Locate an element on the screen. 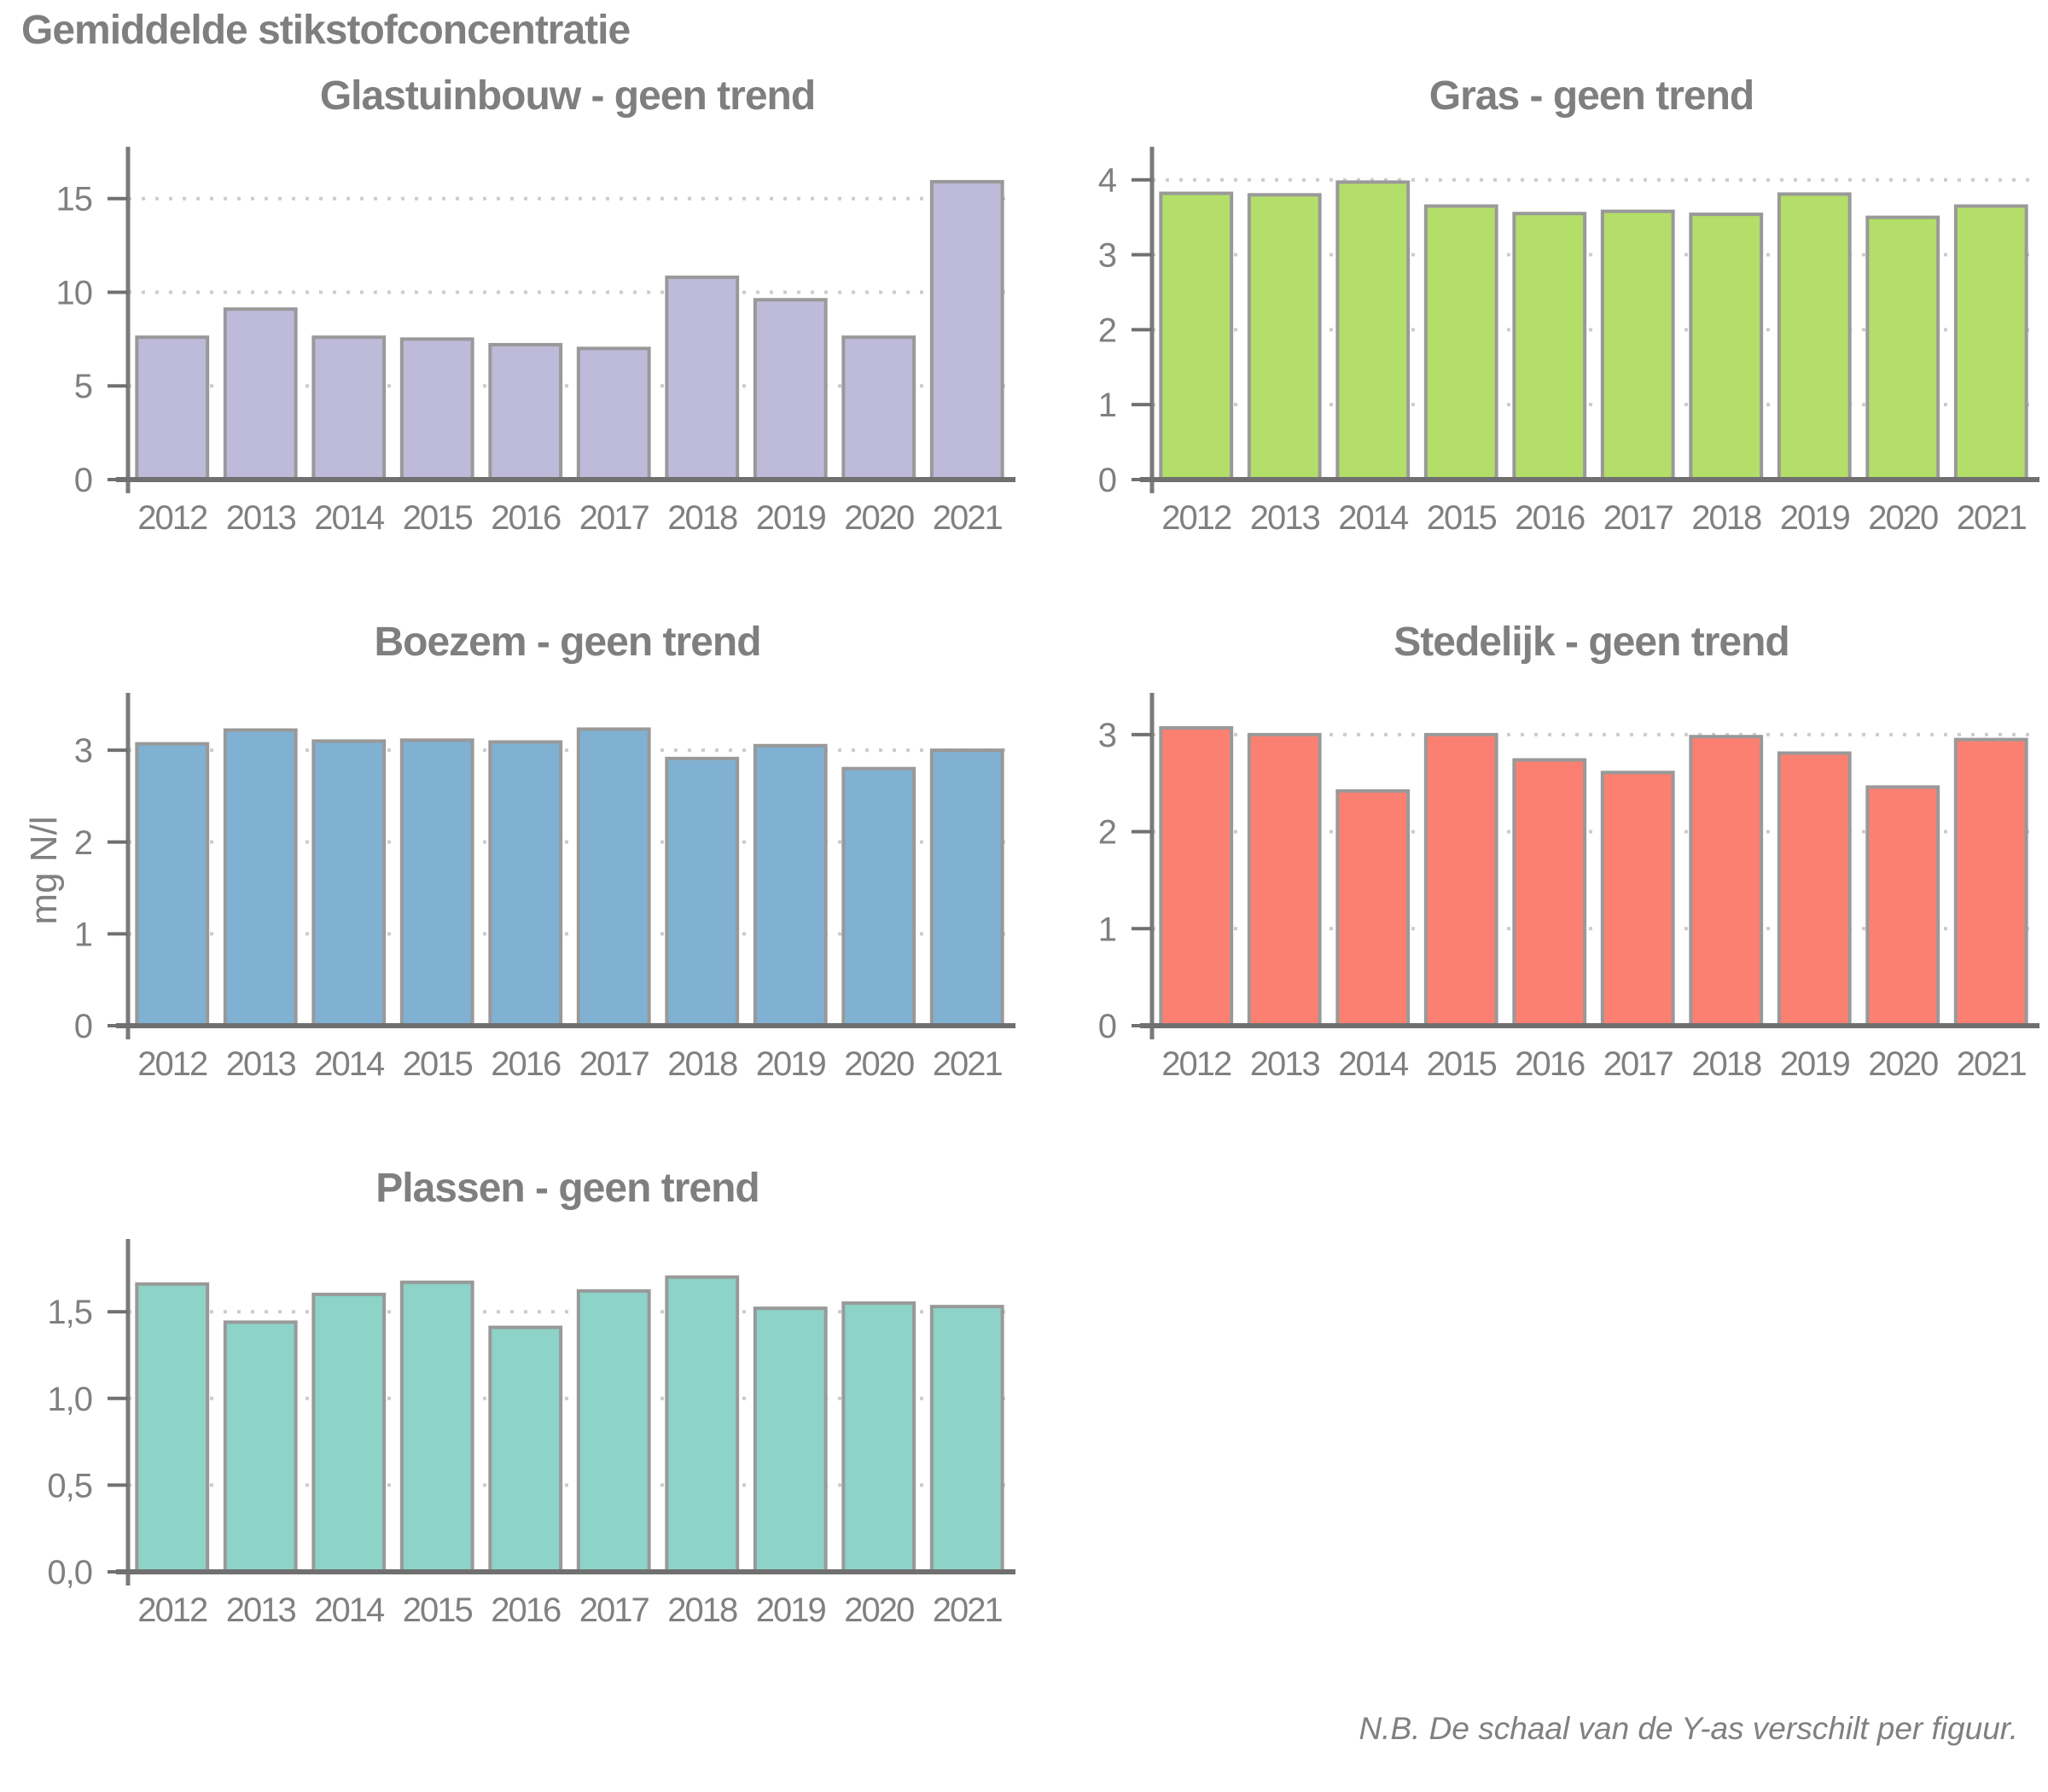  y-tick-label: 2 is located at coordinates (1107, 833).